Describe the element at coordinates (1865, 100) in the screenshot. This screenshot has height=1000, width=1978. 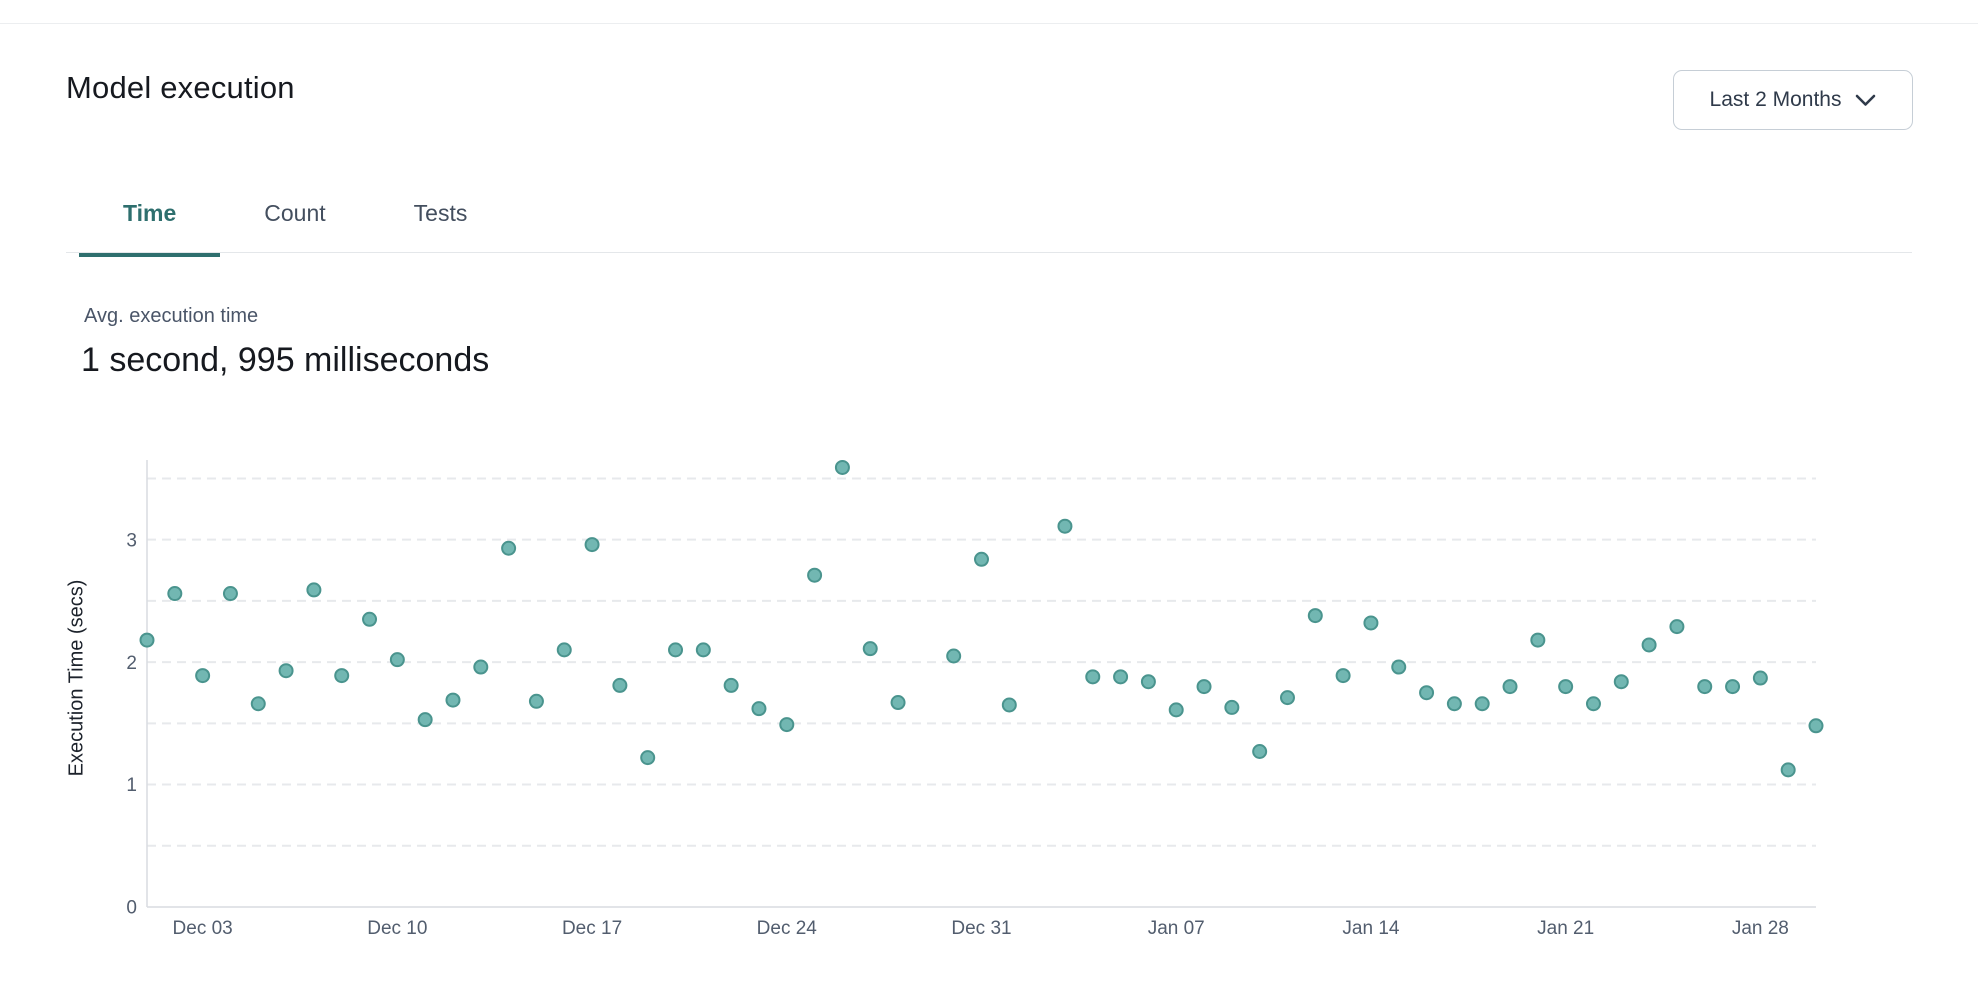
I see `chevron-down-icon` at that location.